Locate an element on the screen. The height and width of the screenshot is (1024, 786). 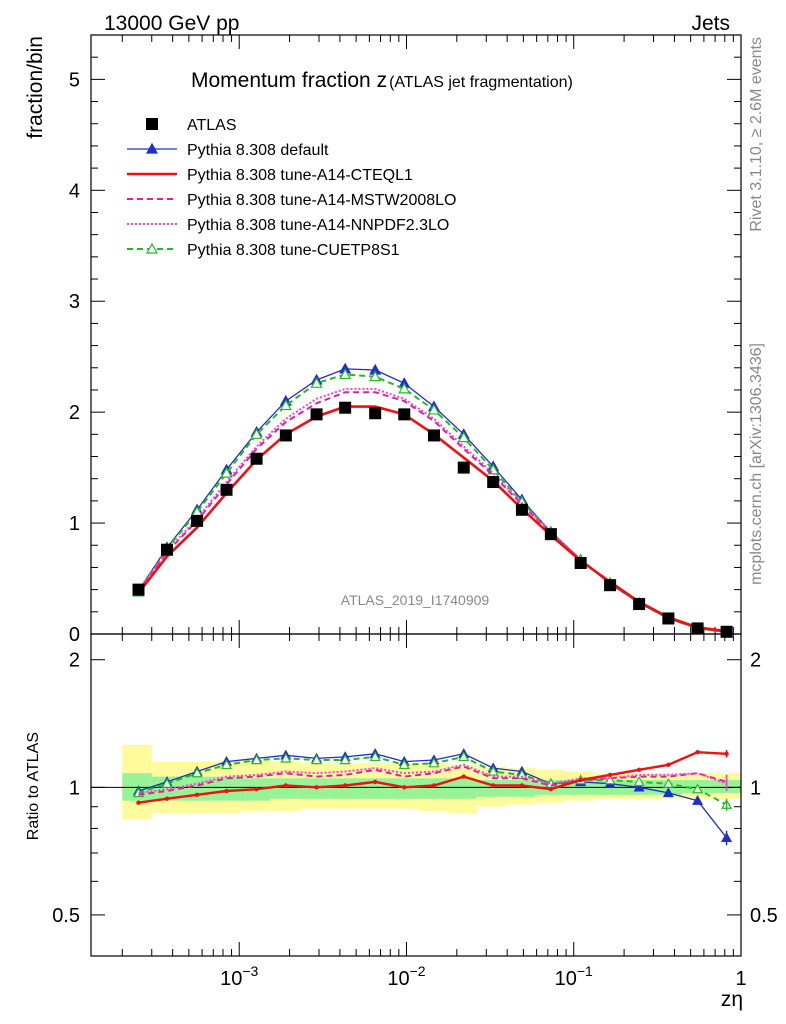
ratio-tick-label-right: 2 is located at coordinates (755, 661).